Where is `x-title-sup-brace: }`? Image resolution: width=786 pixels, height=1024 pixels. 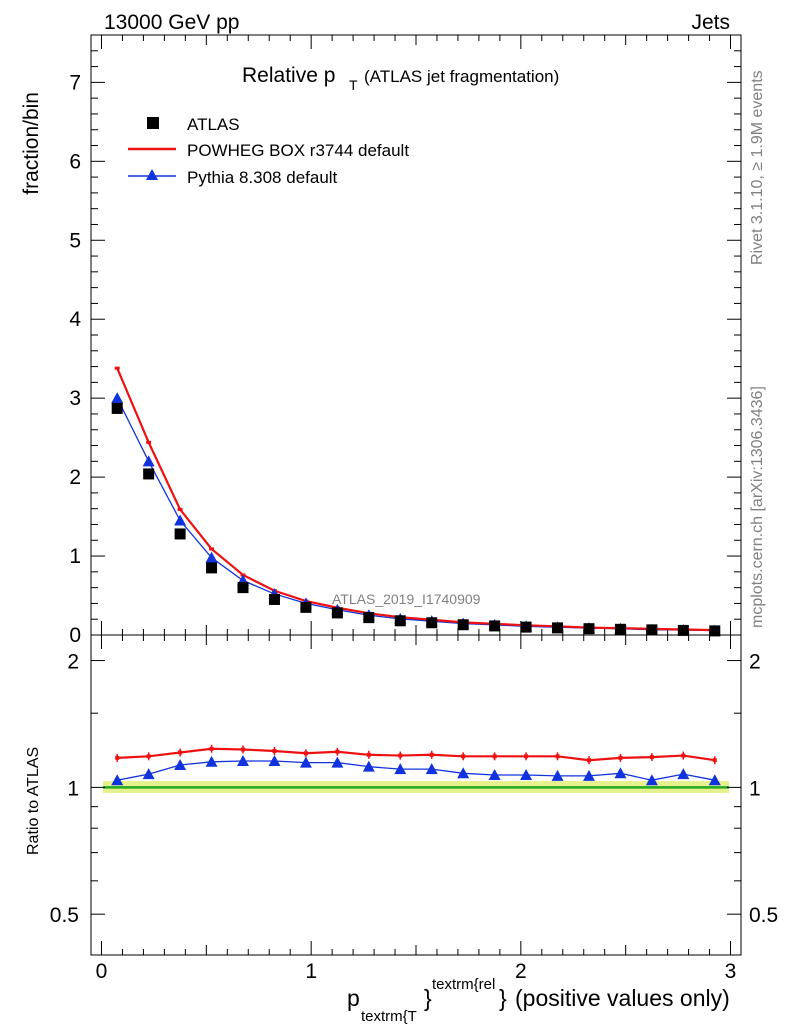 x-title-sup-brace: } is located at coordinates (503, 998).